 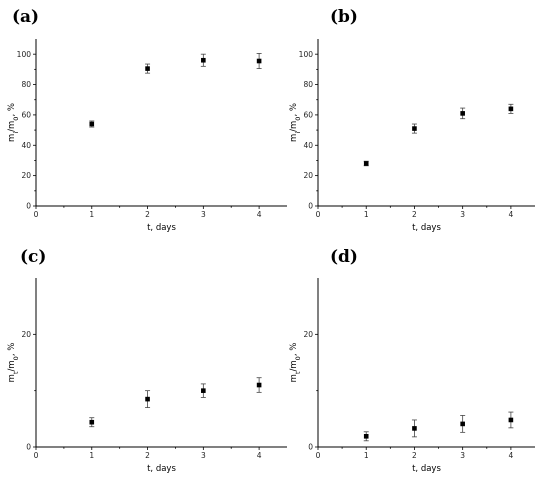 What do you see at coordinates (25, 17) in the screenshot?
I see `panel-label: (a)` at bounding box center [25, 17].